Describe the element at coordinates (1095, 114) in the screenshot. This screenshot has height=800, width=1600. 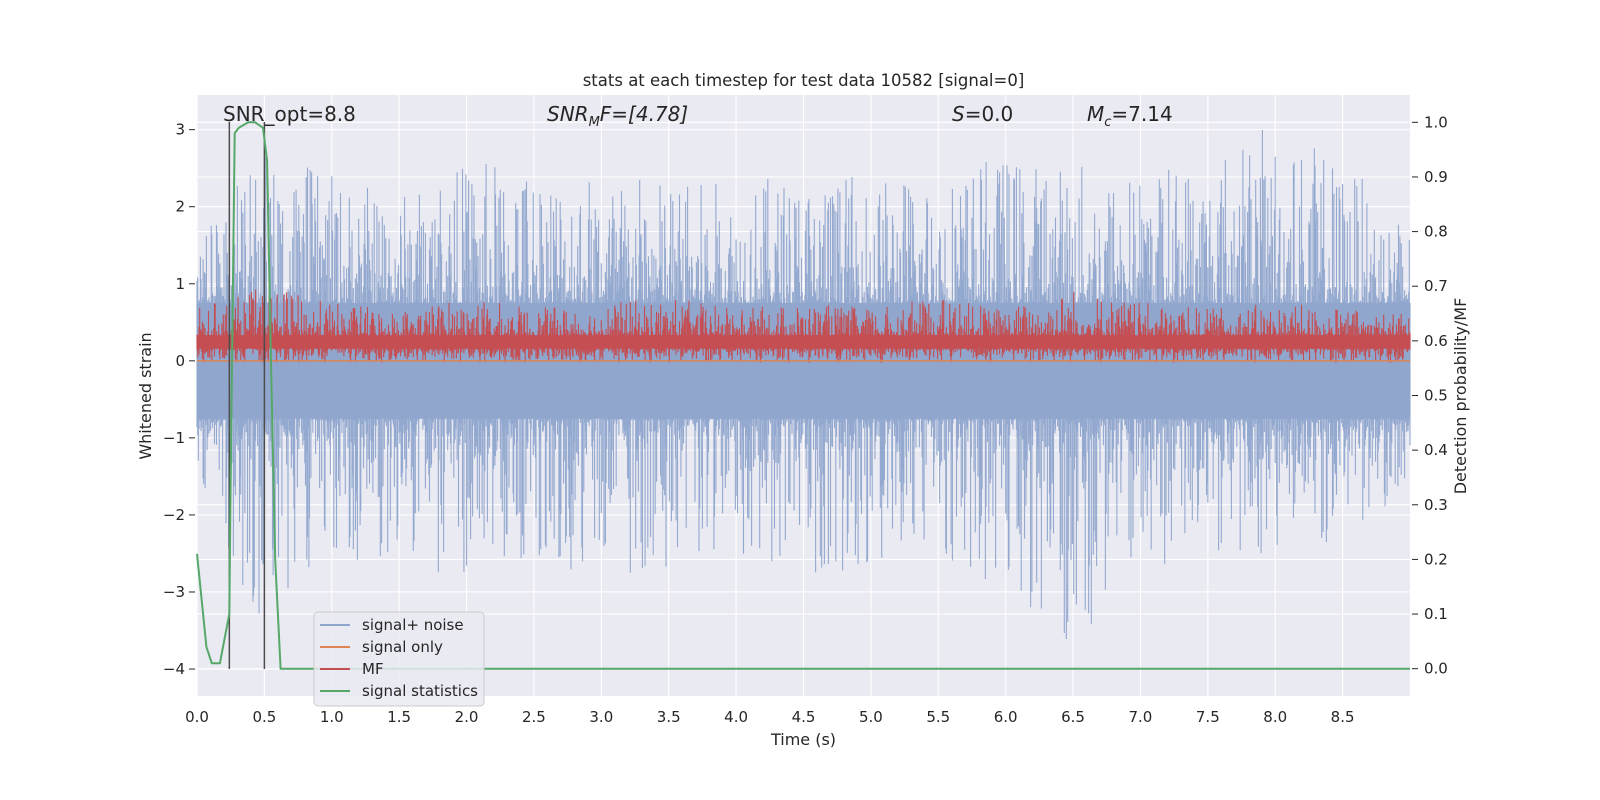
I see `annotation-mc-base: M` at that location.